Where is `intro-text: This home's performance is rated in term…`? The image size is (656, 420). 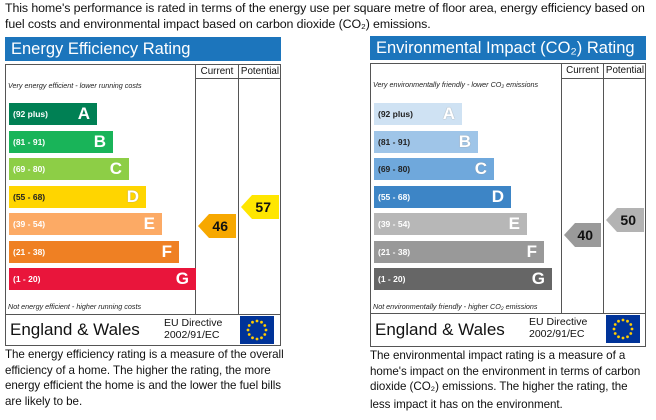 intro-text: This home's performance is rated in term… is located at coordinates (325, 16).